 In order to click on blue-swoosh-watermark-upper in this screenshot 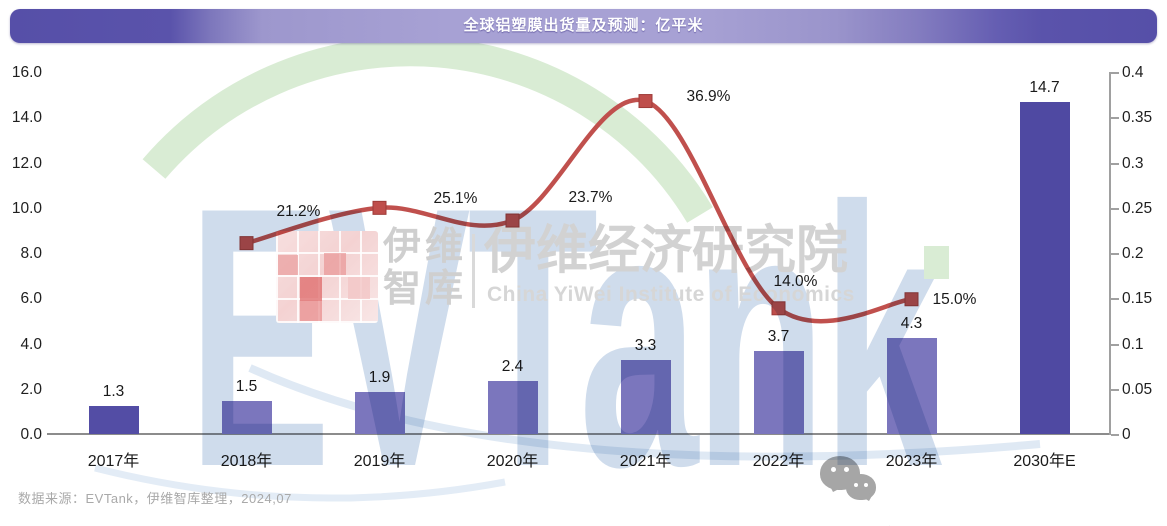, I will do `click(644, 412)`.